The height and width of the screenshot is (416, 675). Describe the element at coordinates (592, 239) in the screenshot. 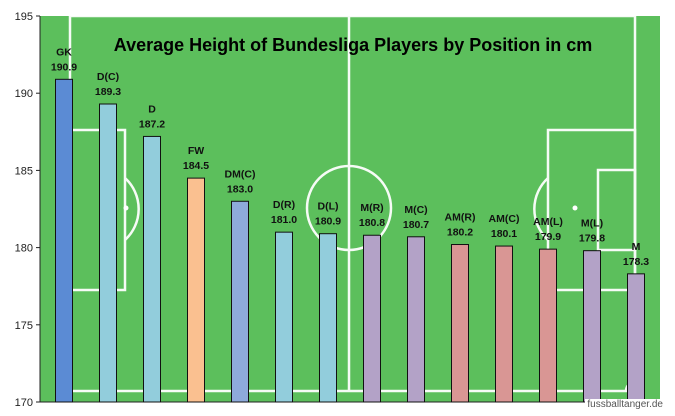

I see `value-label: 179.8` at that location.